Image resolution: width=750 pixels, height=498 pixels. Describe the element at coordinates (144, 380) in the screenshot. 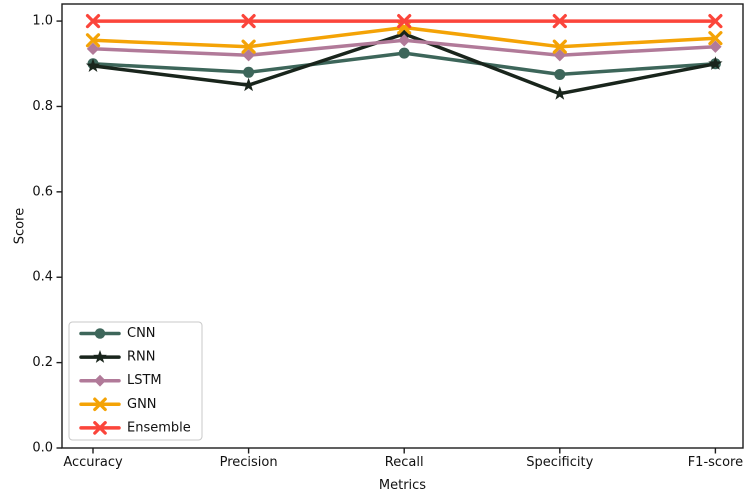

I see `legend-label: LSTM` at that location.